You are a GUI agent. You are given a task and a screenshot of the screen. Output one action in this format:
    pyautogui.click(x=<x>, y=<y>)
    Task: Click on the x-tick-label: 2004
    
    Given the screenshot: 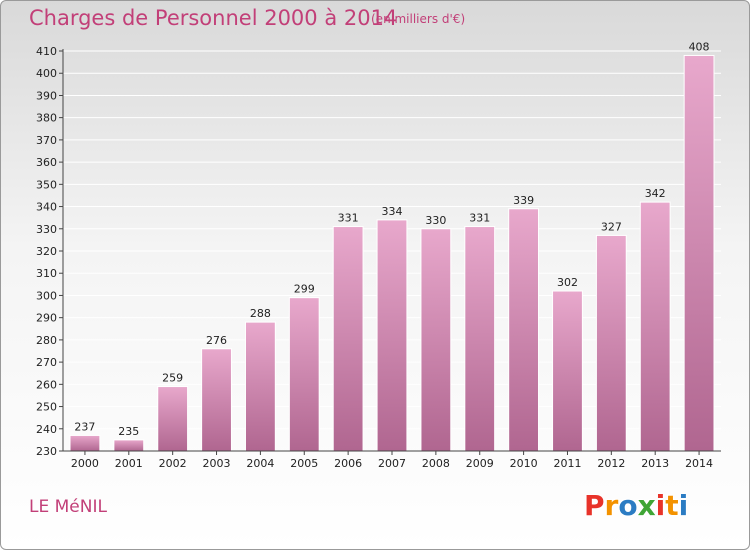 What is the action you would take?
    pyautogui.click(x=260, y=463)
    